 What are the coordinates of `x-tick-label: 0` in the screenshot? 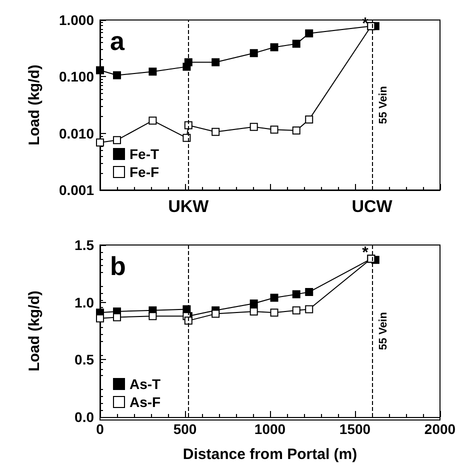 It's located at (100, 429).